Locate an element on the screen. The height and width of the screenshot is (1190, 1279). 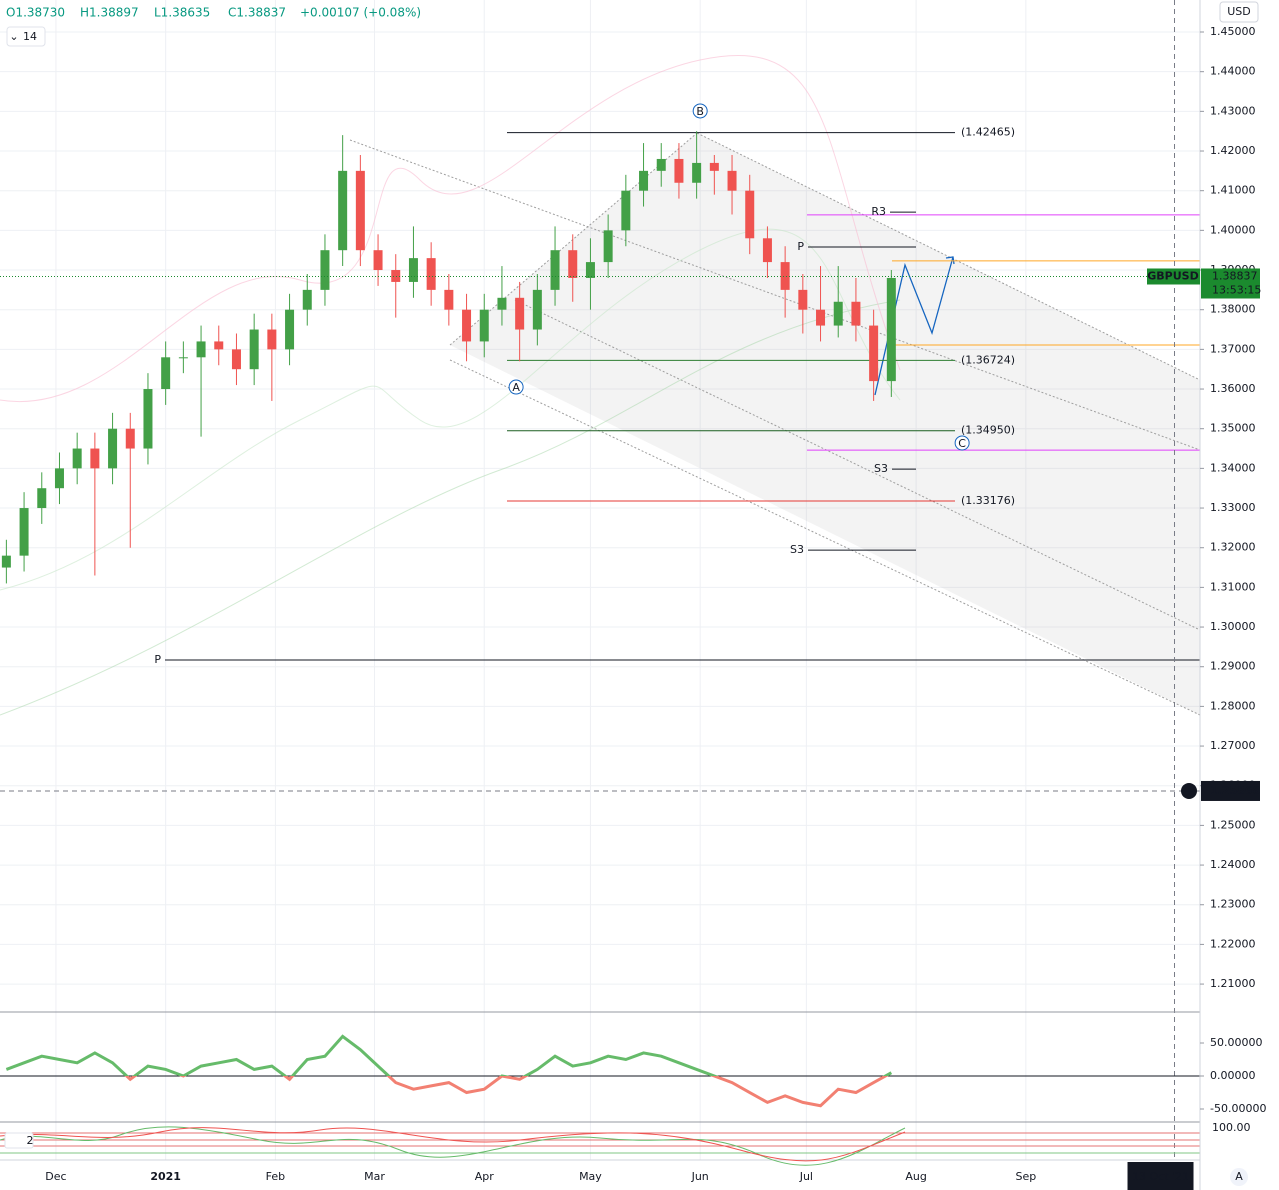
indicator-toggle is located at coordinates (19, 1140).